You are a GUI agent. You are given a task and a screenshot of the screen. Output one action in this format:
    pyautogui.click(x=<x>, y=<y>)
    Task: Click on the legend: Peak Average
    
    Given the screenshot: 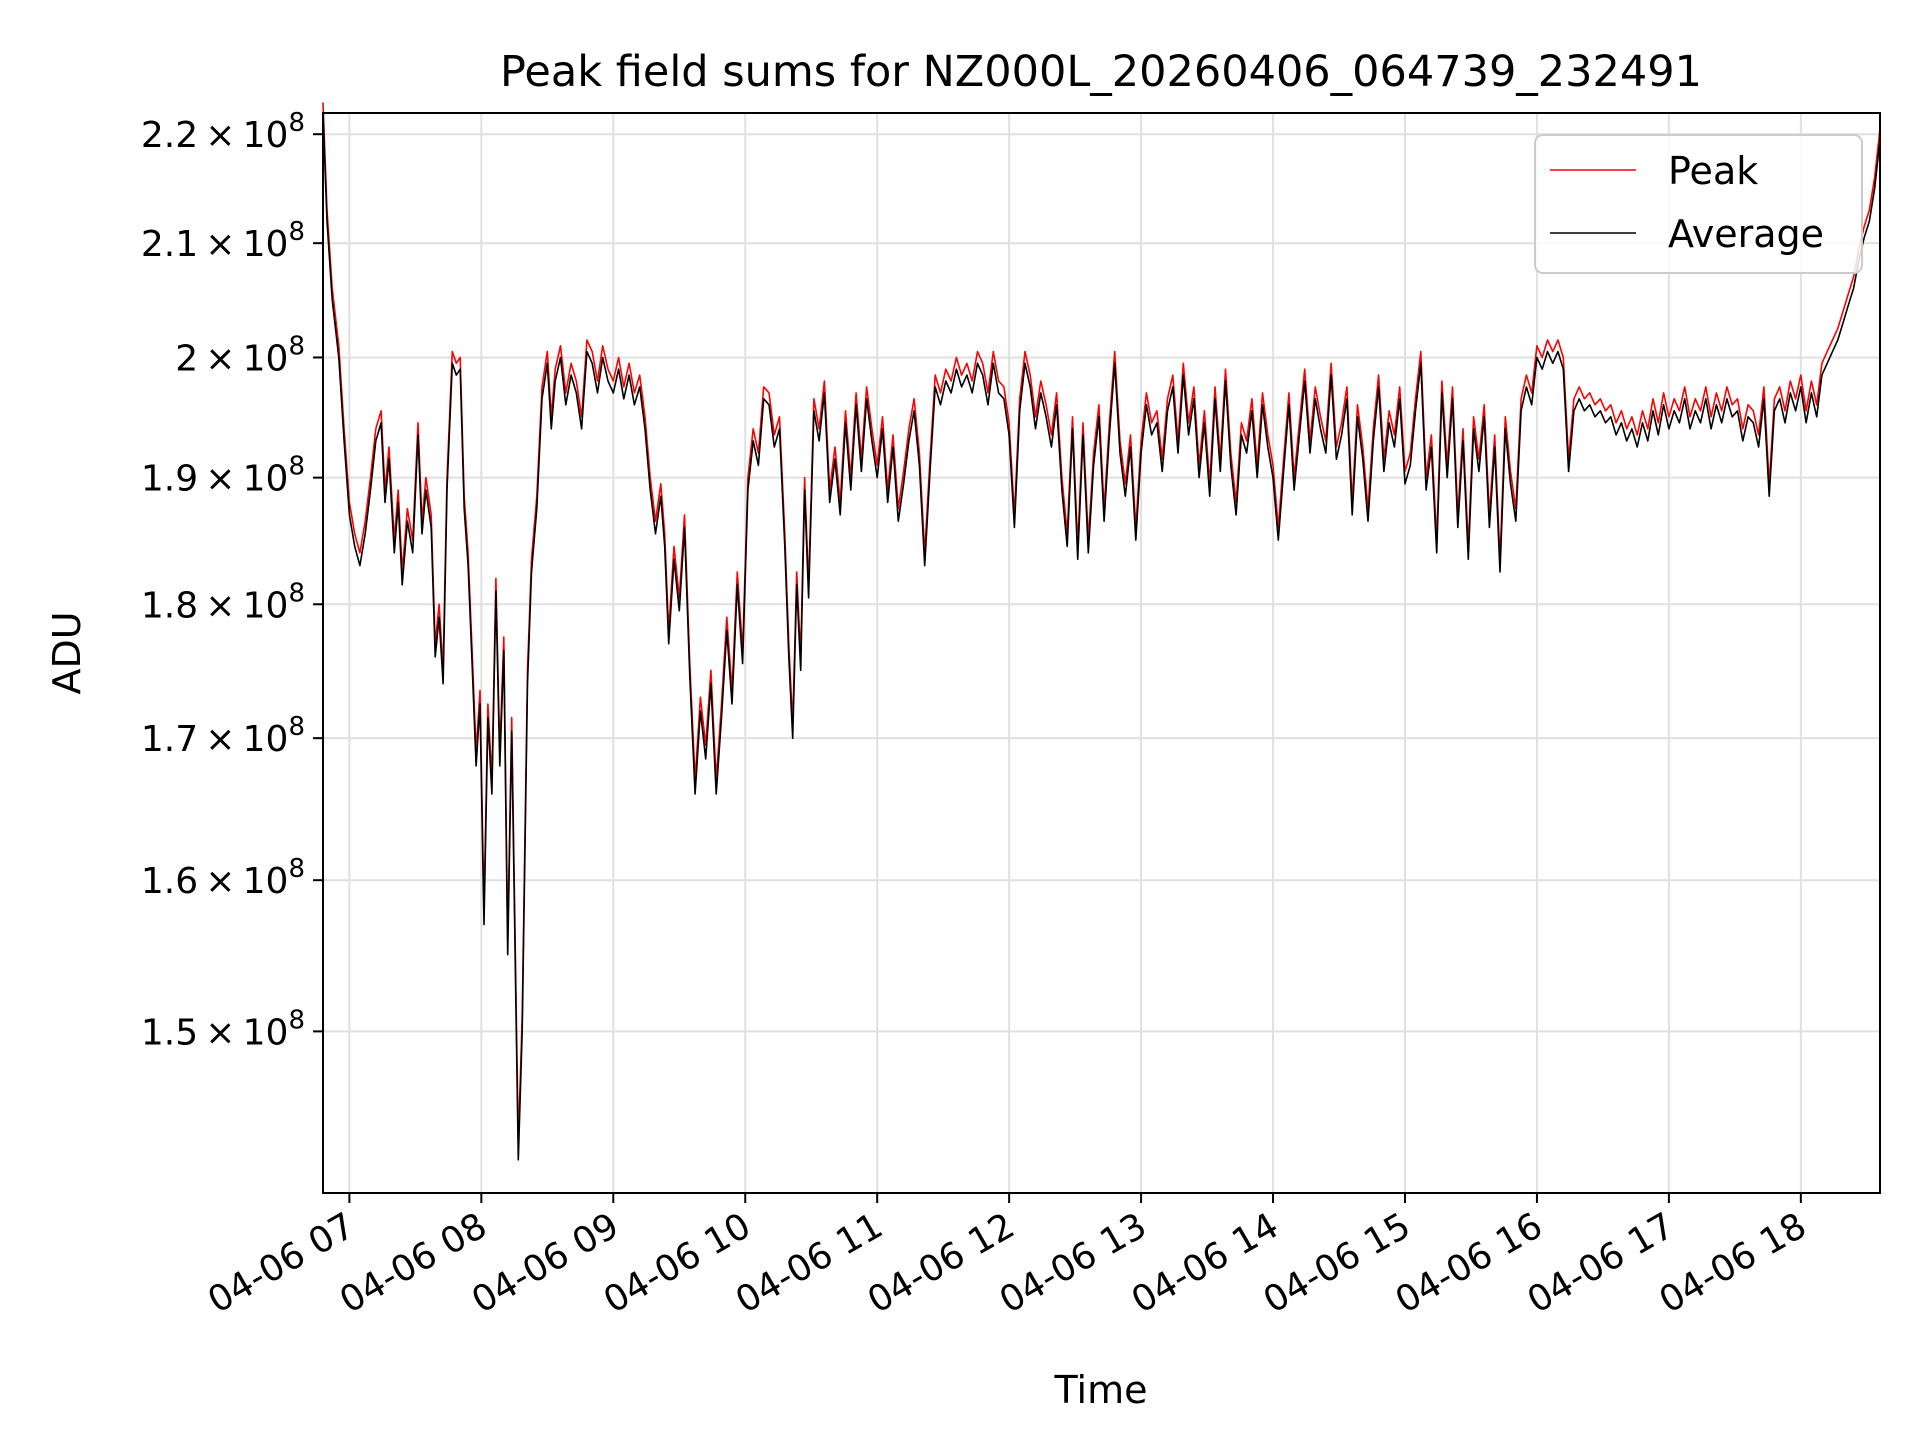 What is the action you would take?
    pyautogui.click(x=1698, y=204)
    